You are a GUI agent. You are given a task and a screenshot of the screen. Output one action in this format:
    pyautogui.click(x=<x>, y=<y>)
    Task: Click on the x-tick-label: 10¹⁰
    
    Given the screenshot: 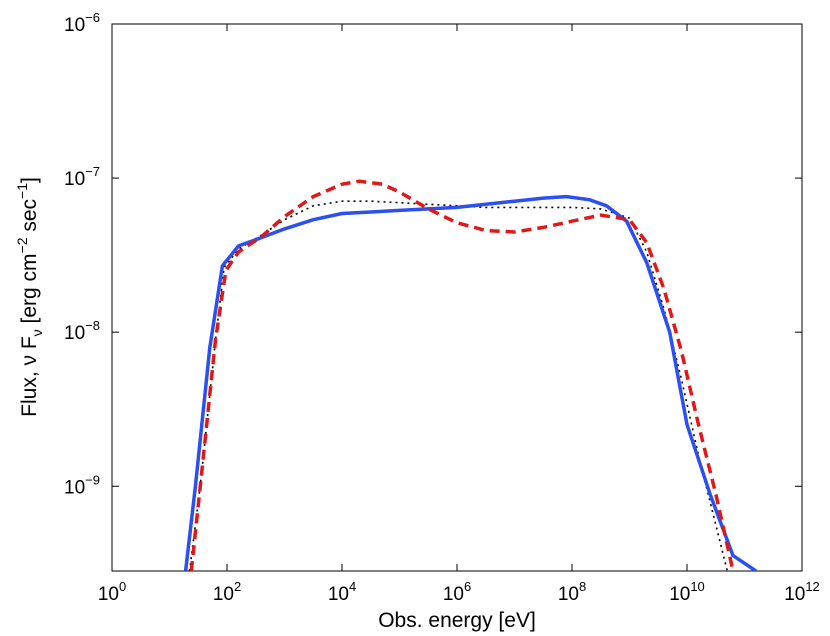 What is the action you would take?
    pyautogui.click(x=687, y=592)
    